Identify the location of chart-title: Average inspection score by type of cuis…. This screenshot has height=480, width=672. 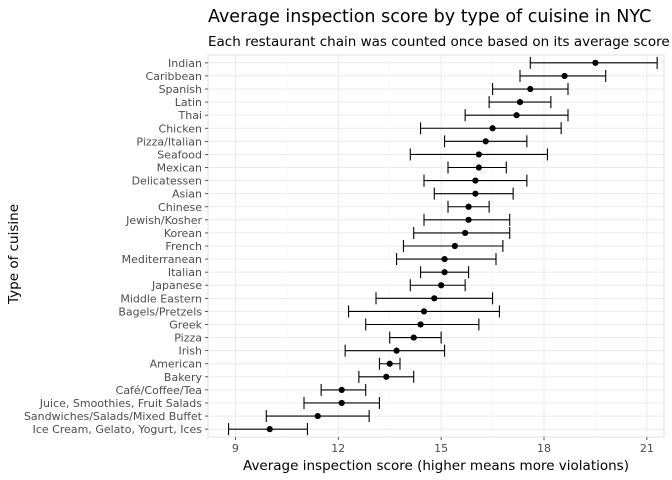
(429, 17).